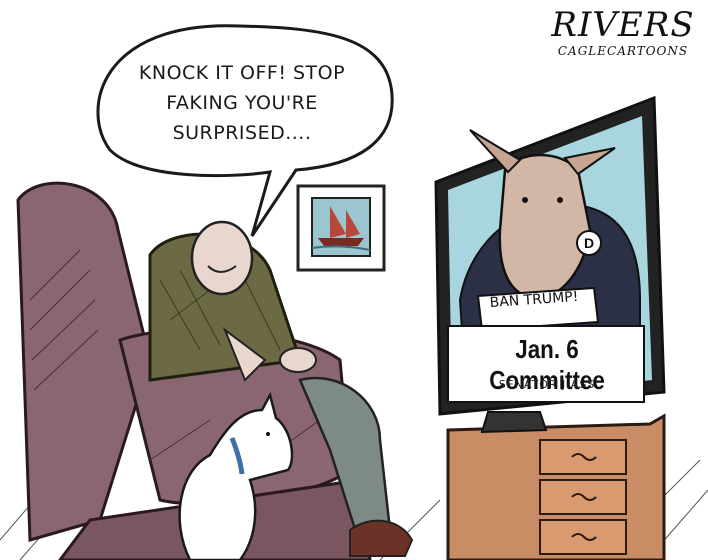  Describe the element at coordinates (381, 538) in the screenshot. I see `man-shoe` at that location.